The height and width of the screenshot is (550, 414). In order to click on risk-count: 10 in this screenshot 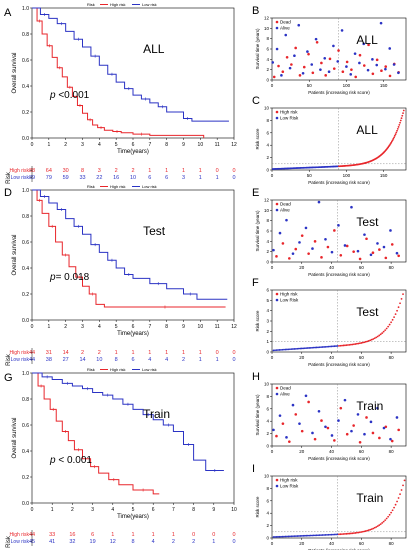, I will do `click(133, 178)`.